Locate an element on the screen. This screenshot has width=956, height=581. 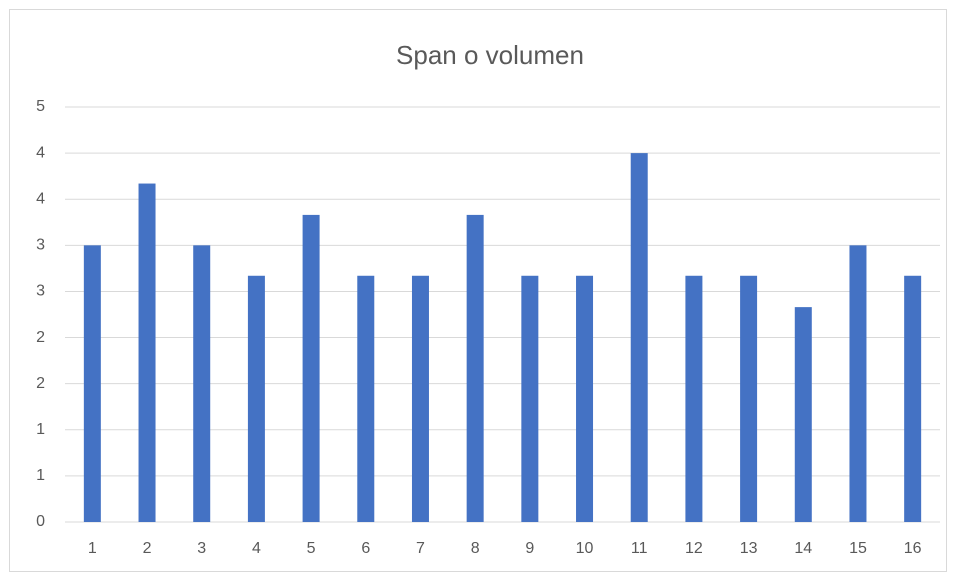
x-tick-label: 15 is located at coordinates (858, 548).